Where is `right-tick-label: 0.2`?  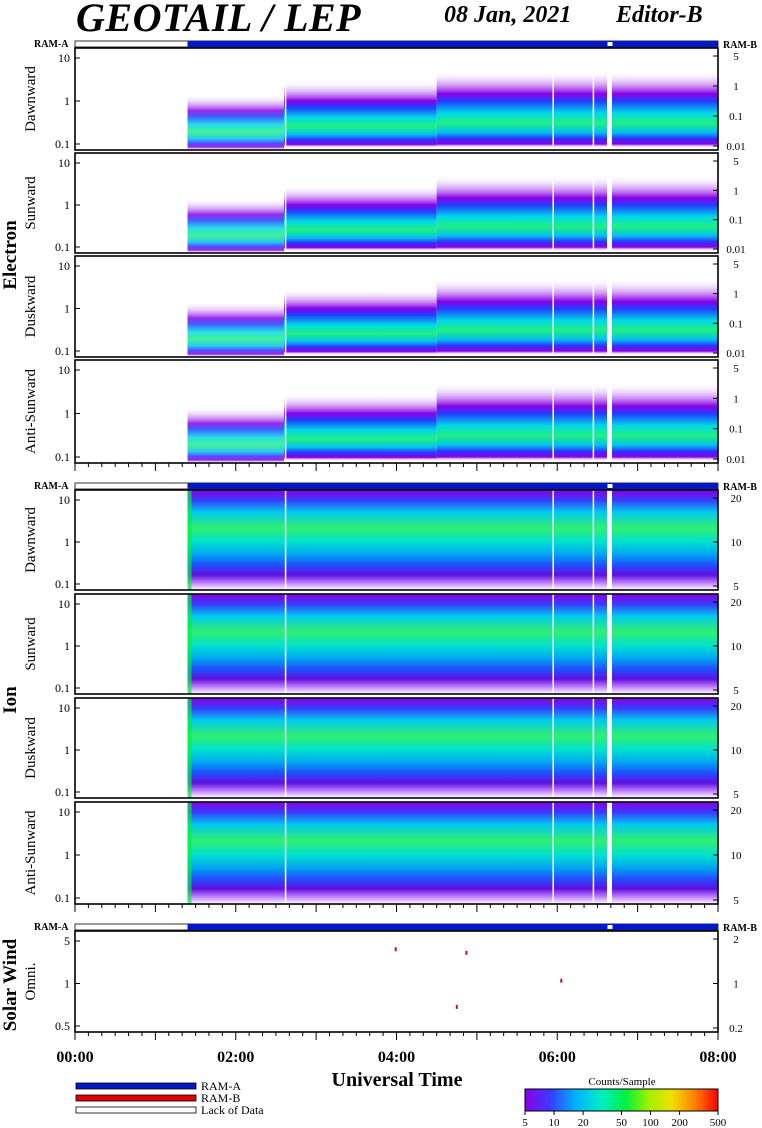 right-tick-label: 0.2 is located at coordinates (736, 1029).